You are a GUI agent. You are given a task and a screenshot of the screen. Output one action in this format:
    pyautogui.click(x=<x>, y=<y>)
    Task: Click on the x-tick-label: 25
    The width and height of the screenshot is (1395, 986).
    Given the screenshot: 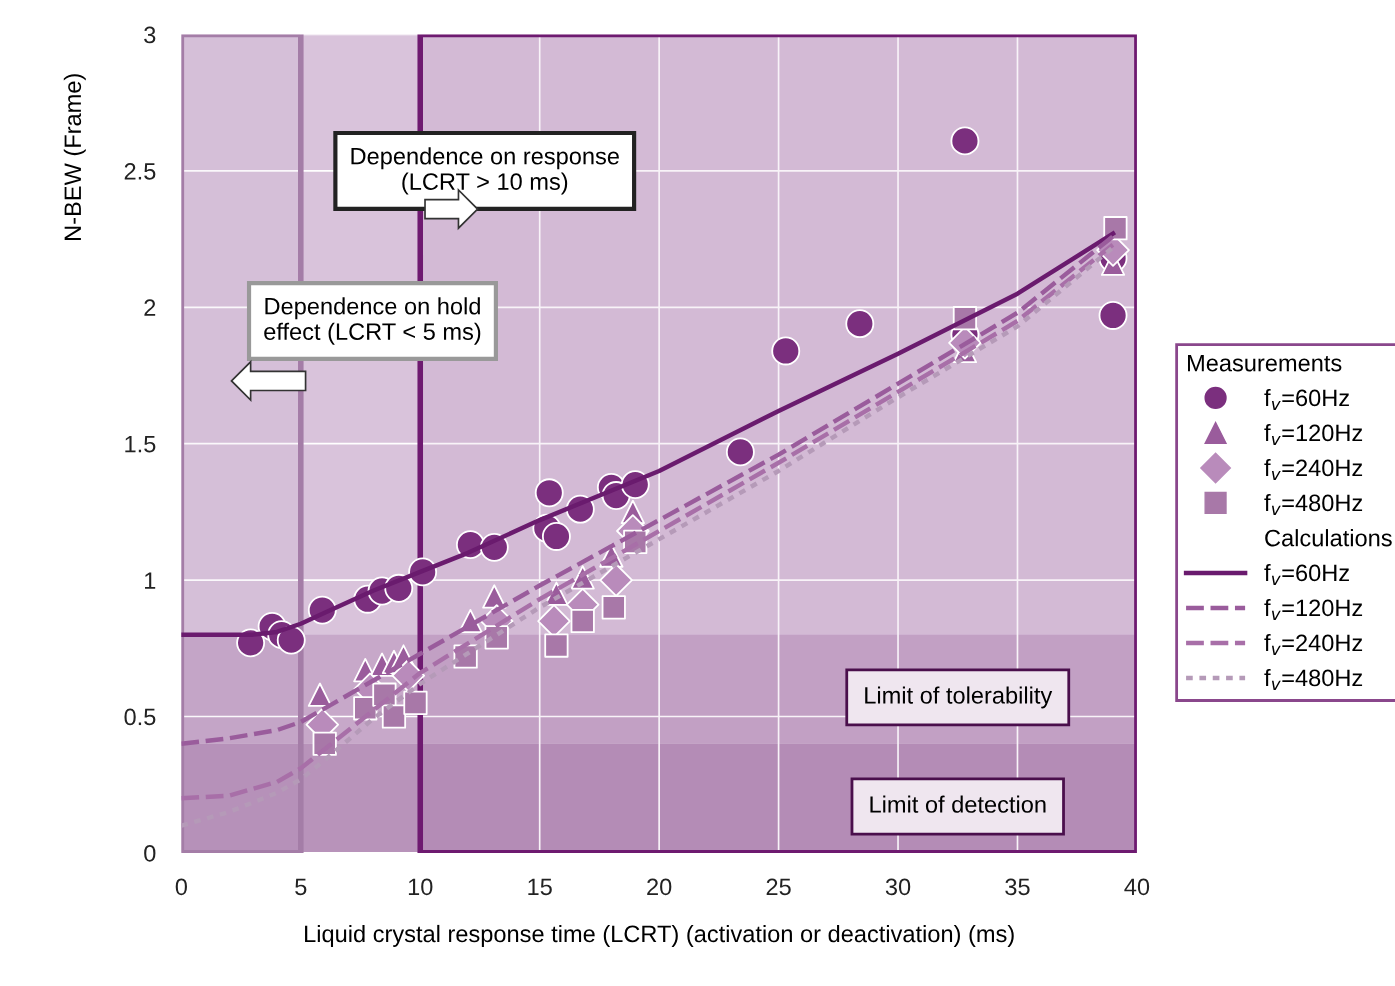 What is the action you would take?
    pyautogui.click(x=778, y=887)
    